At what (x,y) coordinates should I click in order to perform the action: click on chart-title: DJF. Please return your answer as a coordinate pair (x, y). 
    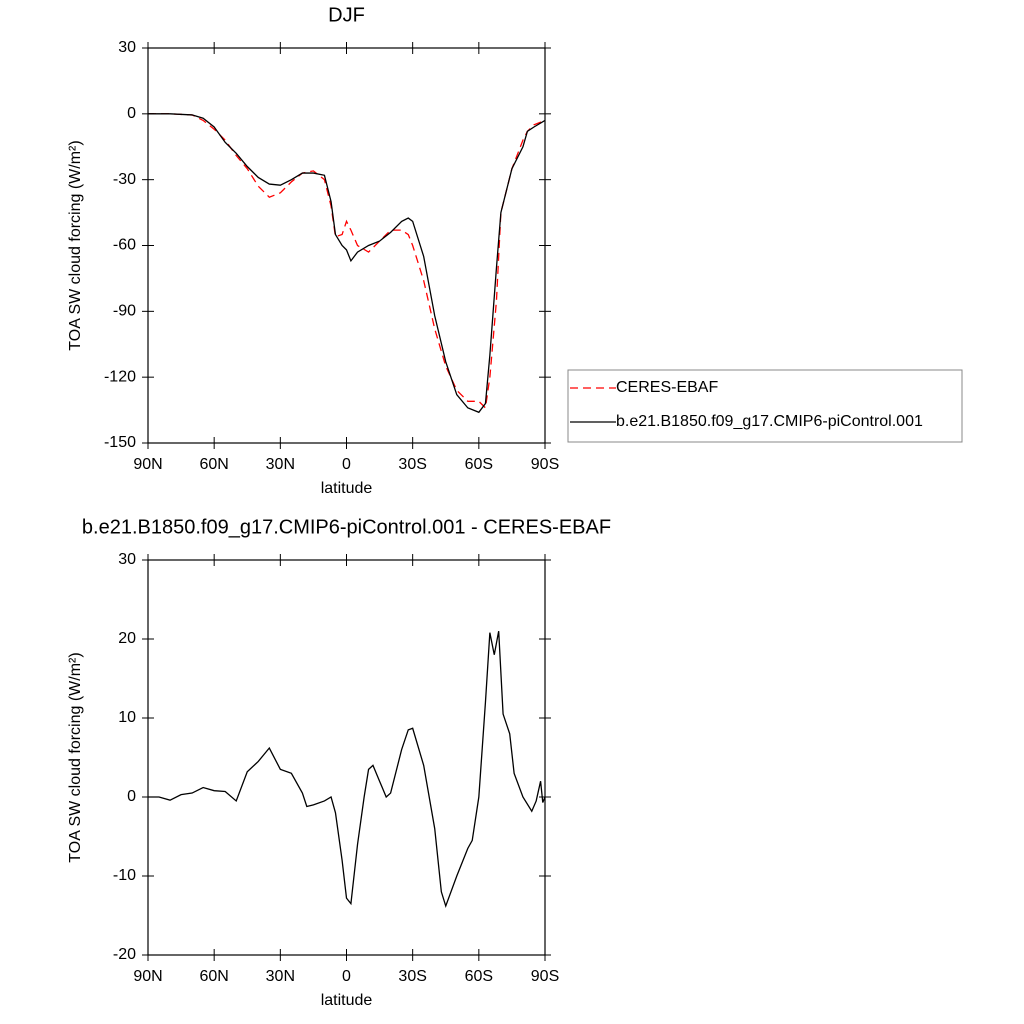
    Looking at the image, I should click on (346, 15).